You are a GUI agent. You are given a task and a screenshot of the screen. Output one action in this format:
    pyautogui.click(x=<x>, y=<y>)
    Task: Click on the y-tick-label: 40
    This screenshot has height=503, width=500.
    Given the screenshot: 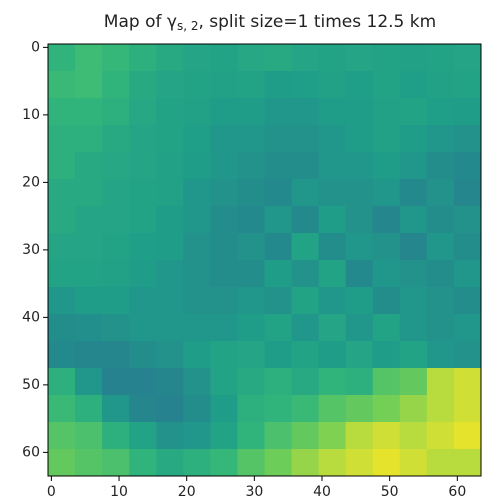 What is the action you would take?
    pyautogui.click(x=31, y=317)
    